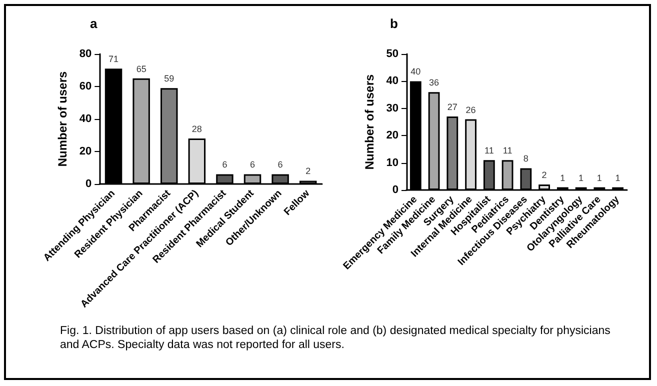 This screenshot has width=657, height=386. What do you see at coordinates (94, 23) in the screenshot?
I see `chart-title: a` at bounding box center [94, 23].